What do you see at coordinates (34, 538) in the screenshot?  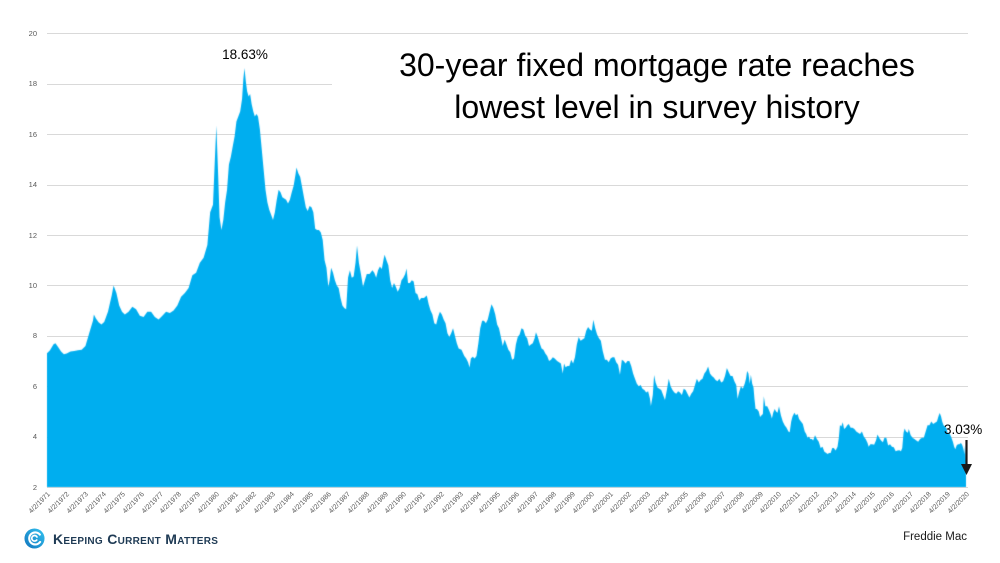 I see `kcm-swirl-icon` at bounding box center [34, 538].